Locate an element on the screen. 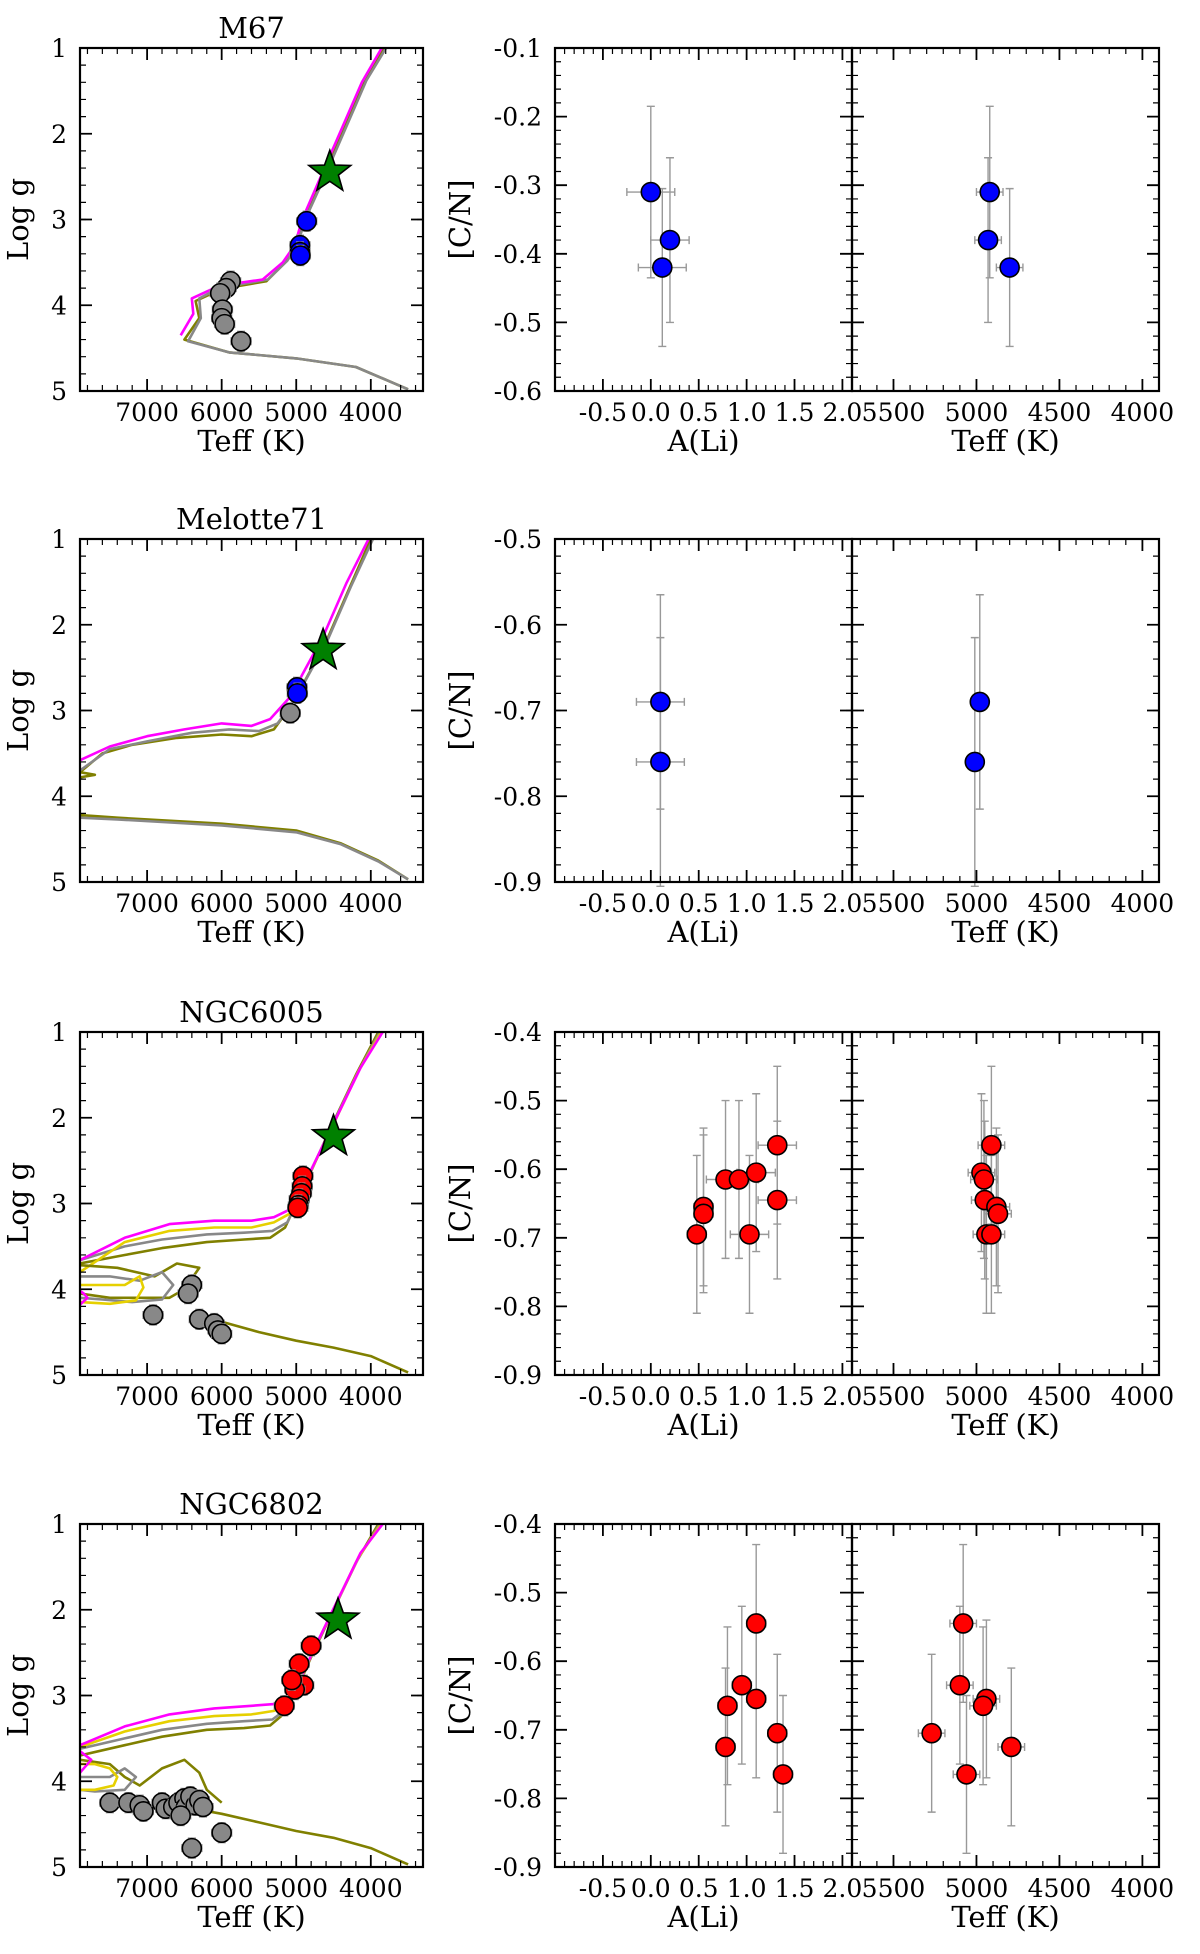  cluster-title: NGC6005 is located at coordinates (251, 1012).